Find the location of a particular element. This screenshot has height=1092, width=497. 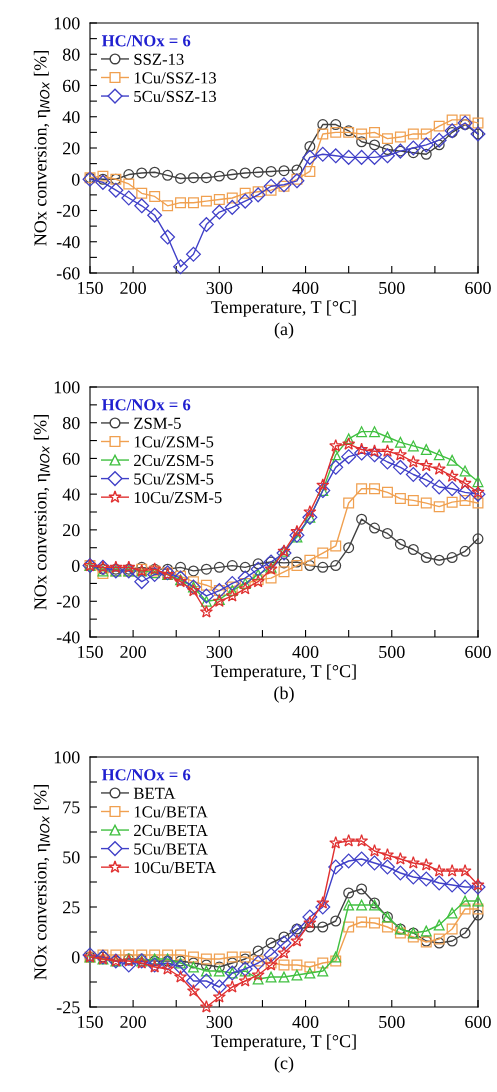

y-tick-label: 75 is located at coordinates (71, 807).